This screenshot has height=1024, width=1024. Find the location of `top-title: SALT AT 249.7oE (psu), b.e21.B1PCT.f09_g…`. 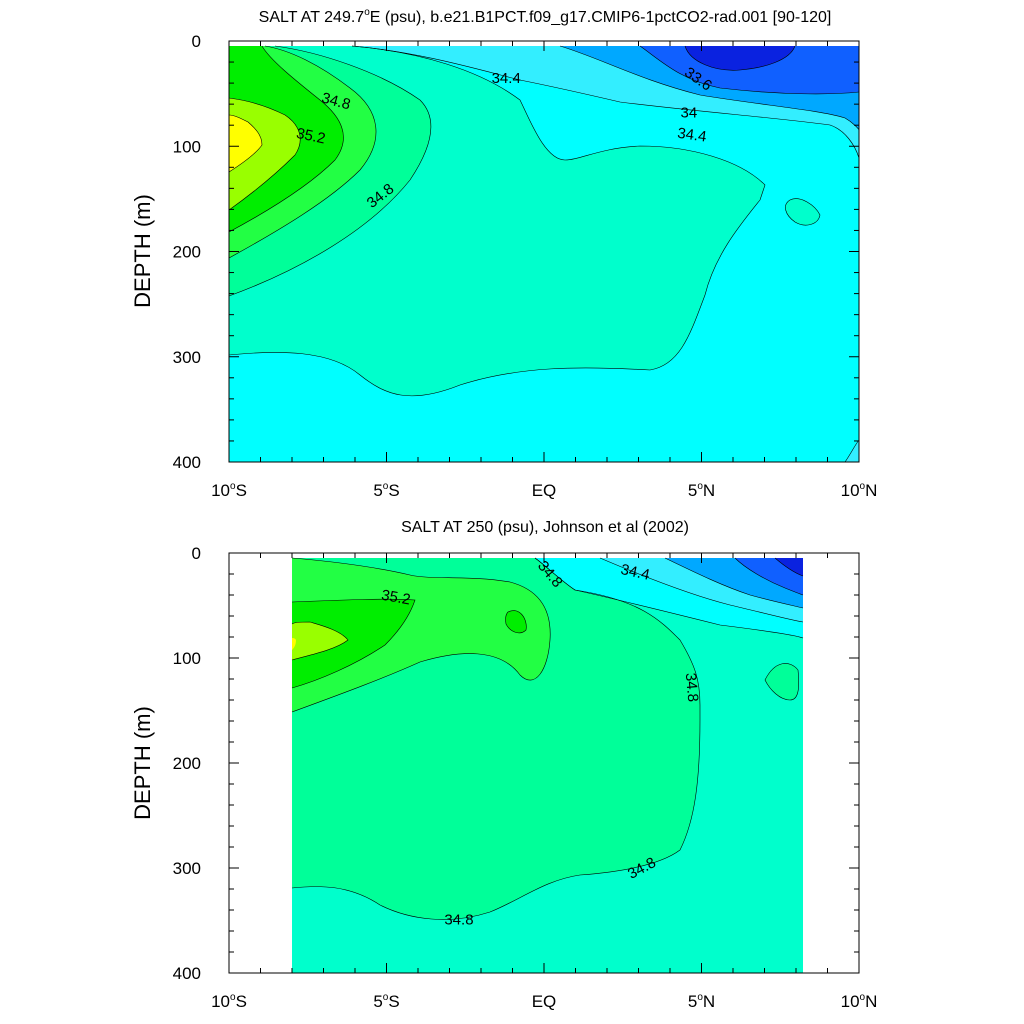

top-title: SALT AT 249.7oE (psu), b.e21.B1PCT.f09_g… is located at coordinates (545, 16).